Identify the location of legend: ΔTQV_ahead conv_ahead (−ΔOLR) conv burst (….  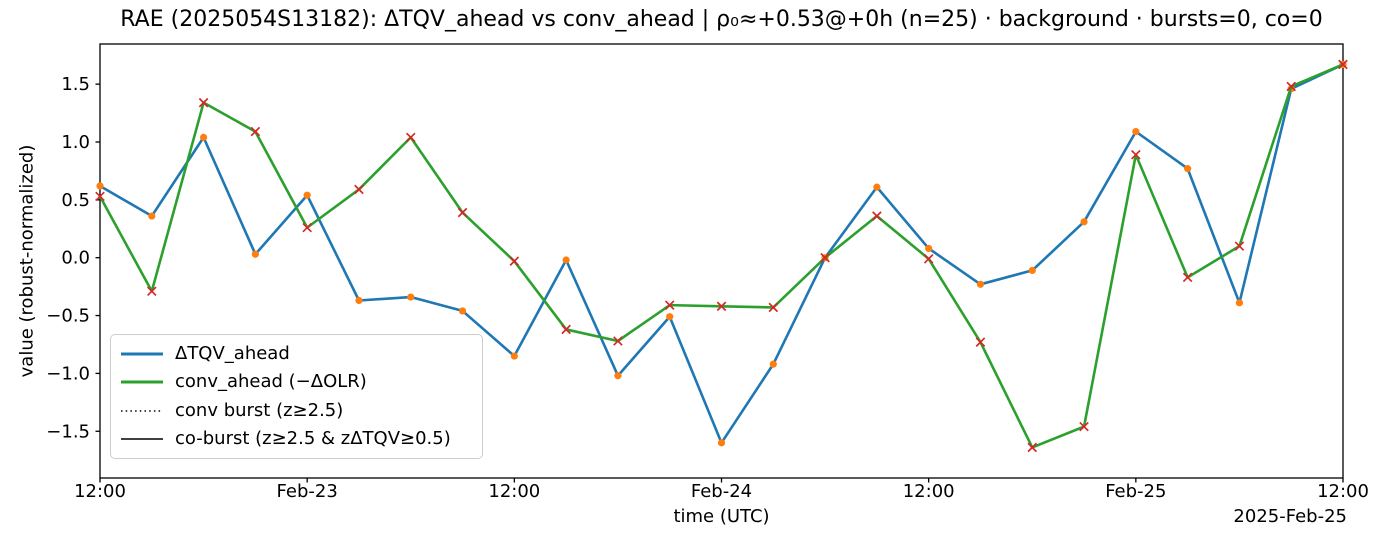
(296, 396).